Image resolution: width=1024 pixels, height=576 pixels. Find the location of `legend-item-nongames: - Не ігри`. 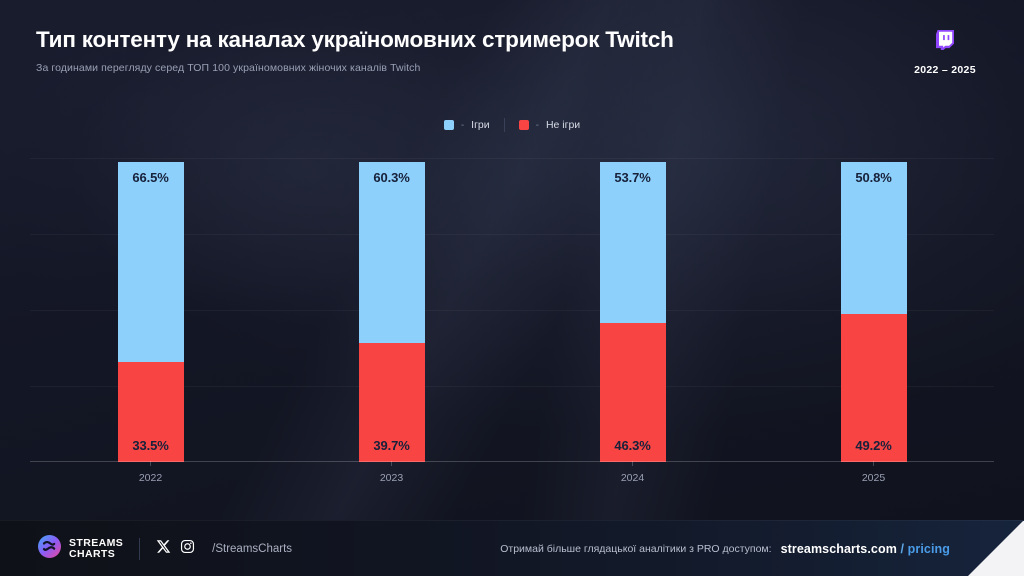

legend-item-nongames: - Не ігри is located at coordinates (550, 125).